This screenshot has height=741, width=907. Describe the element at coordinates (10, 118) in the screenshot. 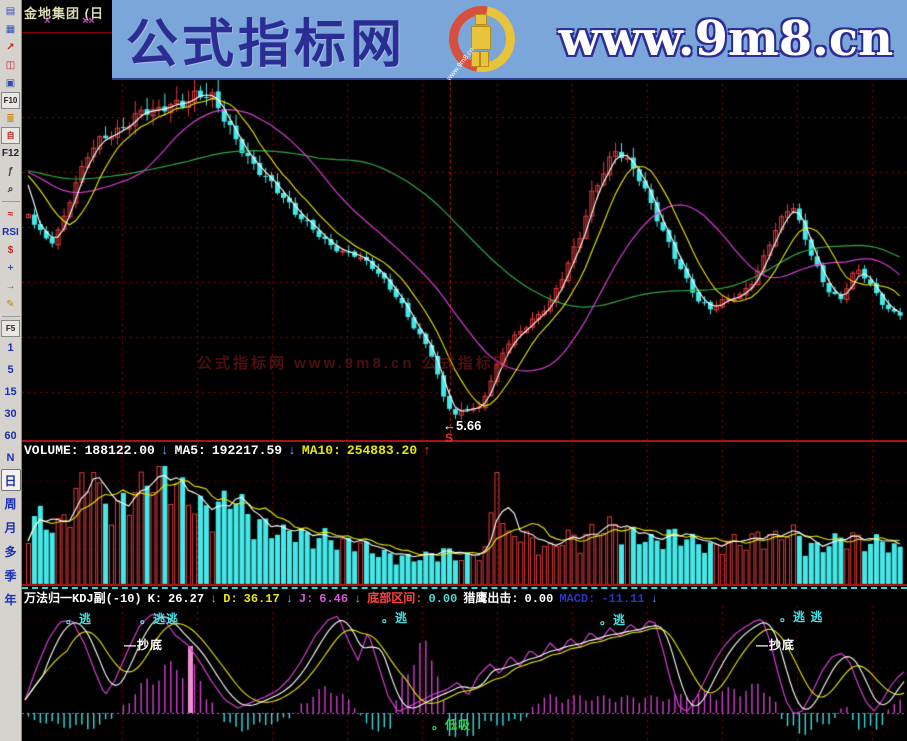

I see `tree-icon: ≣` at that location.